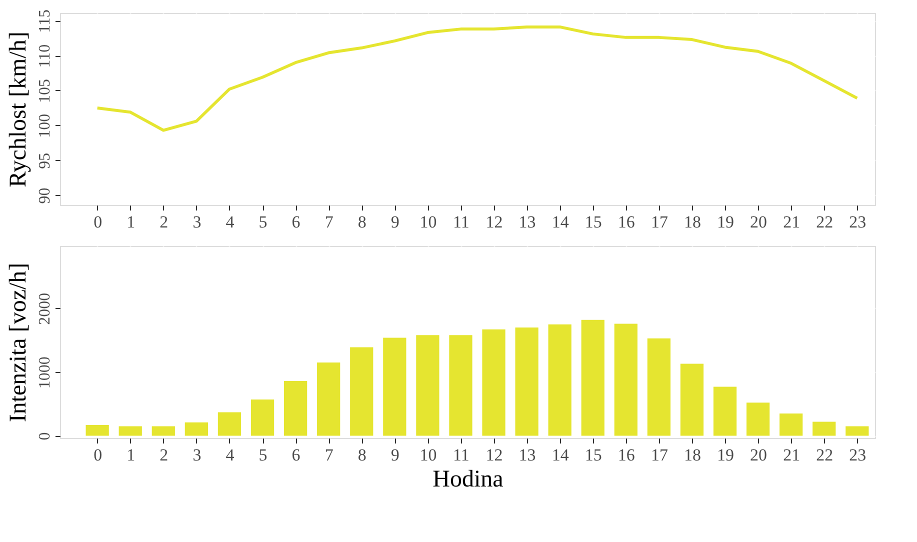  Describe the element at coordinates (45, 56) in the screenshot. I see `y-tick-label: 110` at that location.